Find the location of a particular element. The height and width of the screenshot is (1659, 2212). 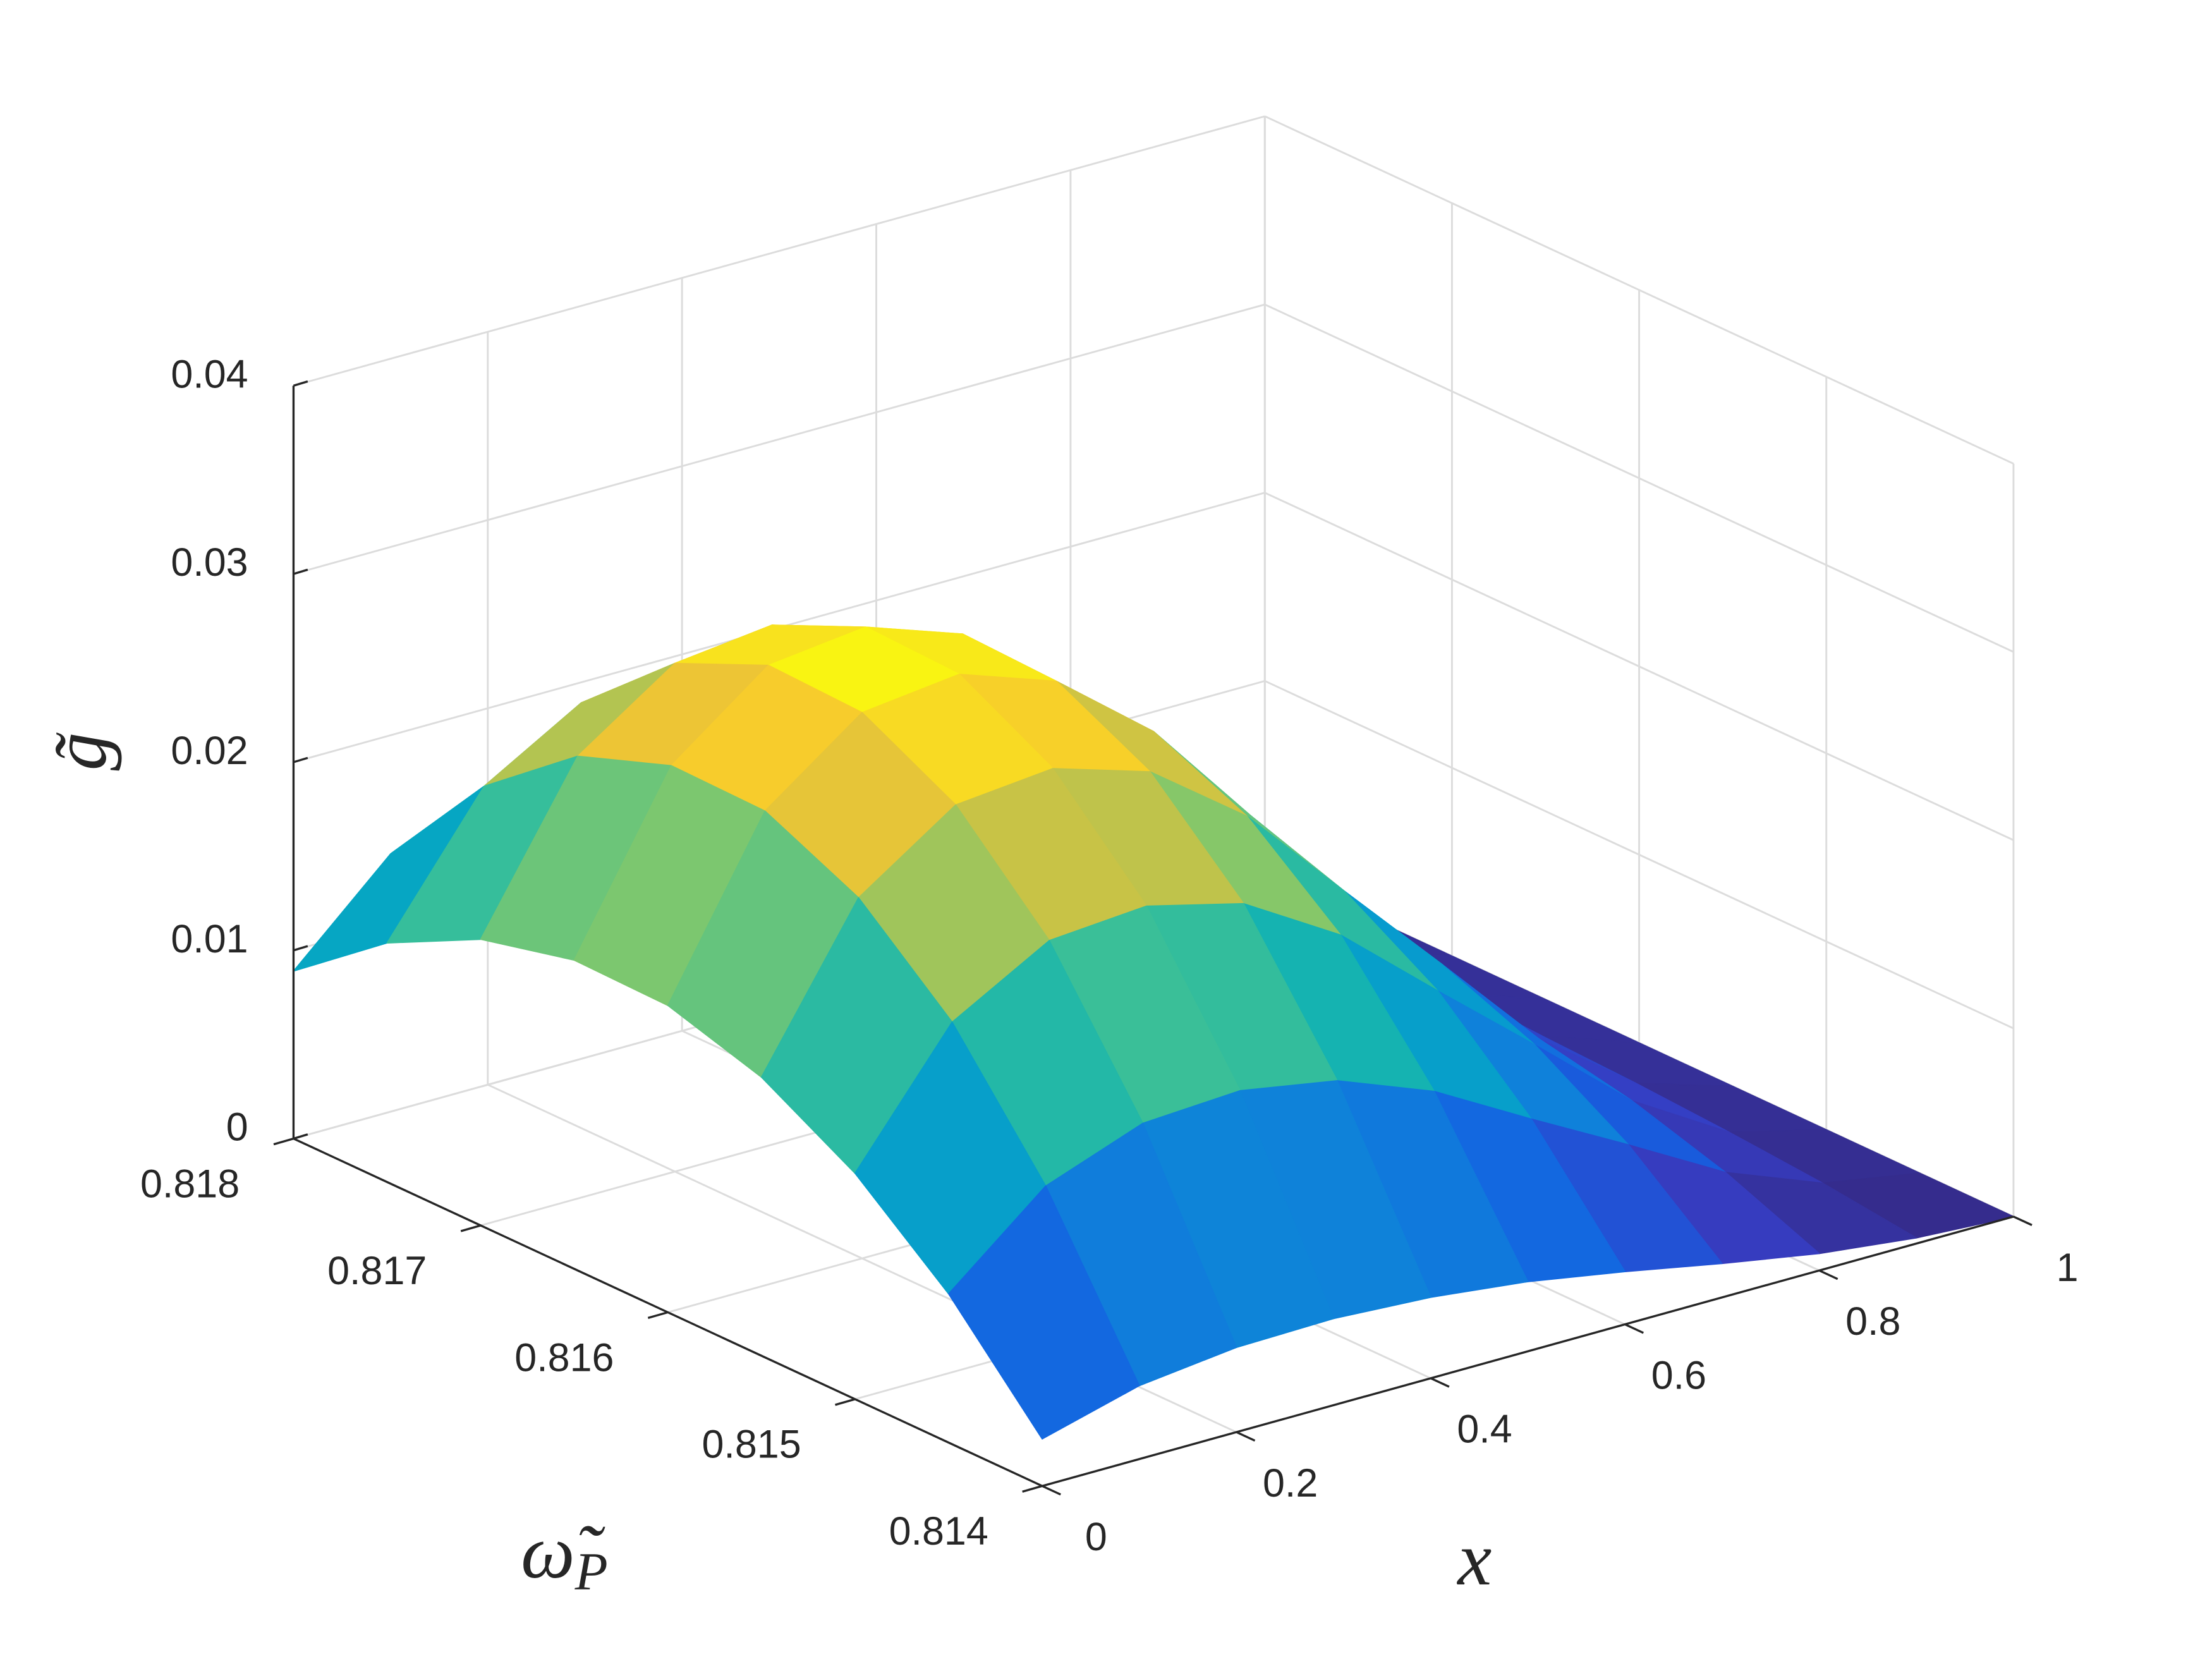

surface-patch is located at coordinates (1044, 1312).